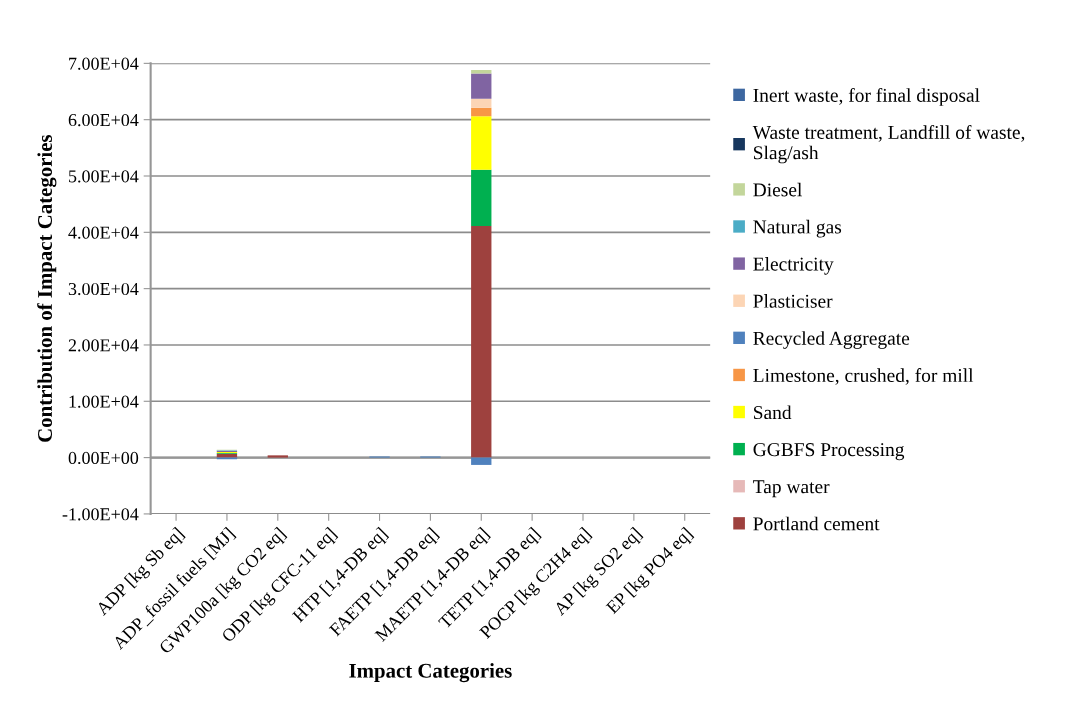 Image resolution: width=1076 pixels, height=704 pixels. I want to click on legend-label: Electricity, so click(793, 265).